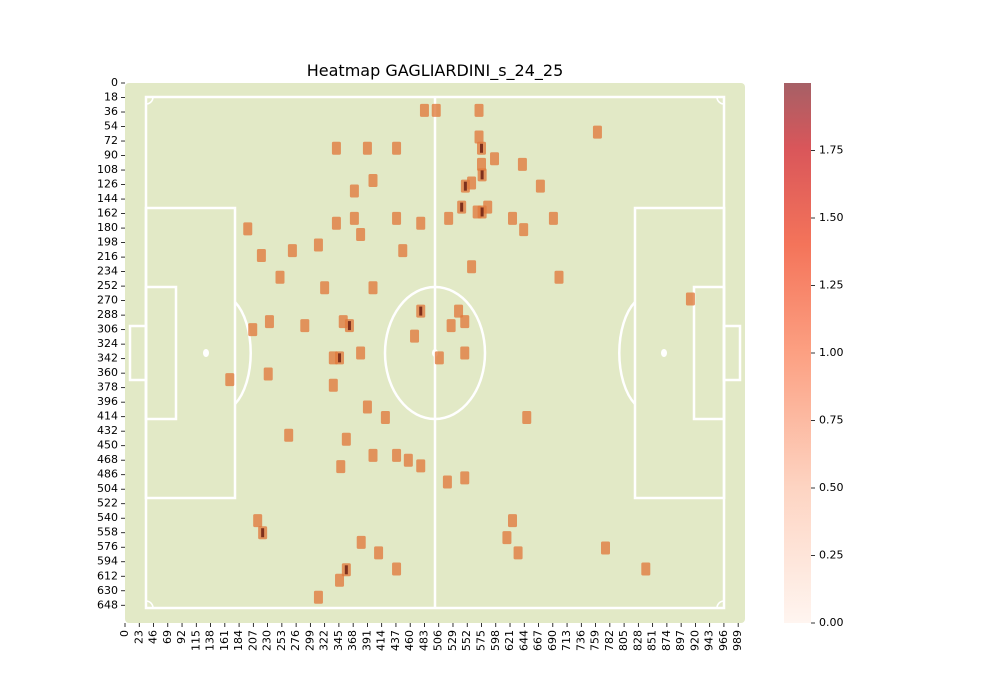 The image size is (1000, 700). I want to click on y-tick-label: 54, so click(111, 126).